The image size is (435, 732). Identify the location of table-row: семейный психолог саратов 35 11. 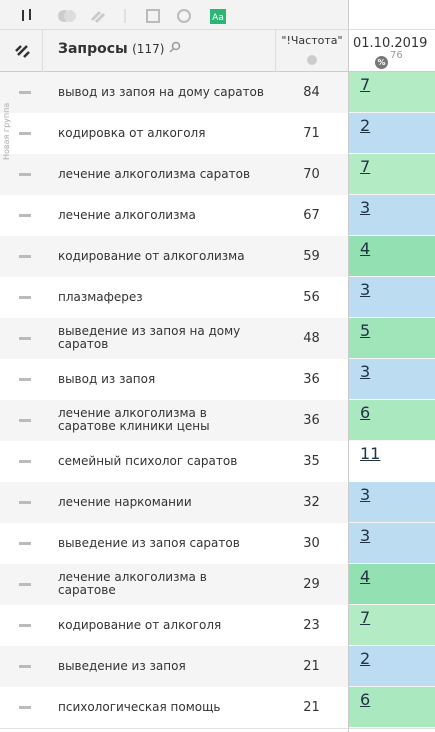
(217, 462).